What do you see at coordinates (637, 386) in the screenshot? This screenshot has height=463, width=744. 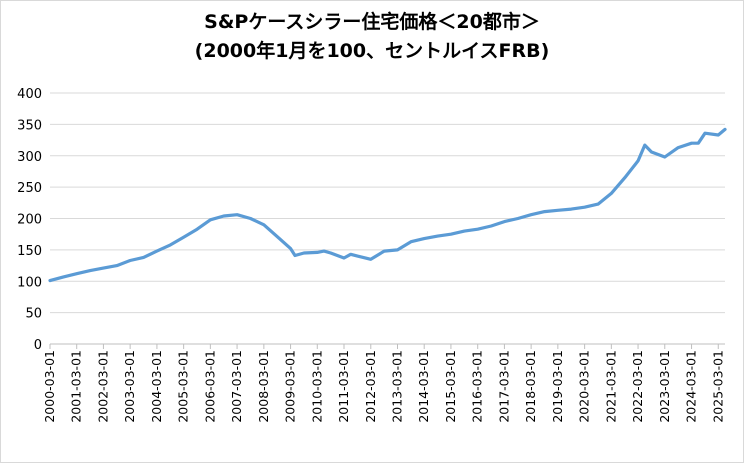 I see `x-tick-label: 2022-03-01` at bounding box center [637, 386].